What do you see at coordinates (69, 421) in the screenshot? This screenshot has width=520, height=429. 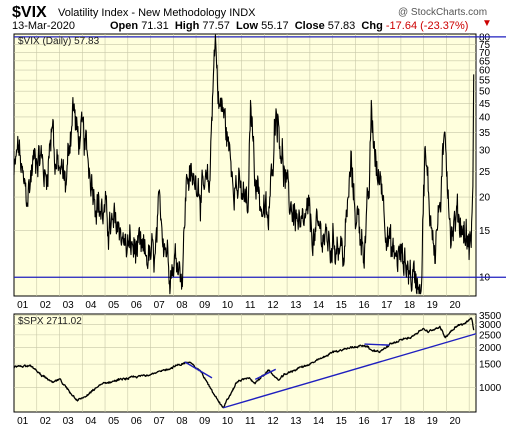 I see `spx-x-tick-label: 03` at bounding box center [69, 421].